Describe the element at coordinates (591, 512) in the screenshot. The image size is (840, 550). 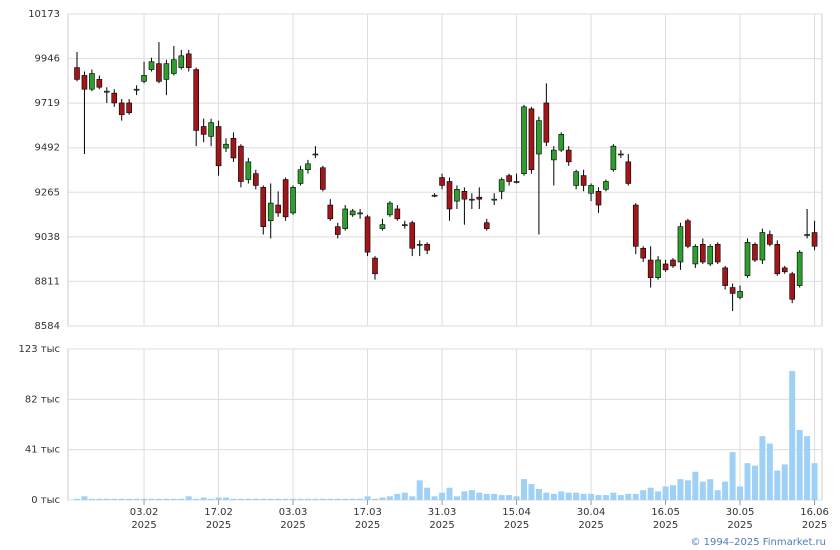
I see `x-tick-label: 30.04` at that location.